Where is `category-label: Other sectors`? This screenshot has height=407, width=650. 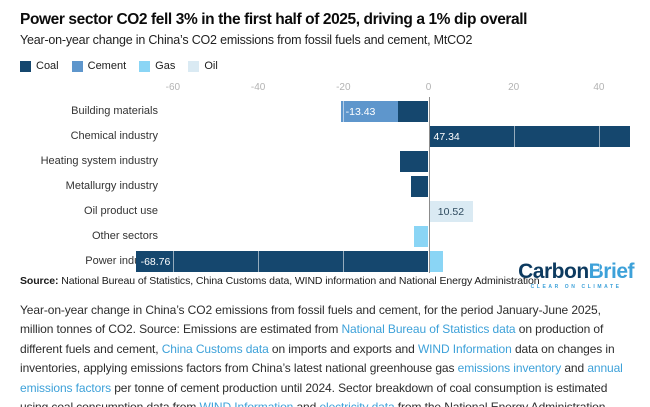
category-label: Other sectors is located at coordinates (124, 236).